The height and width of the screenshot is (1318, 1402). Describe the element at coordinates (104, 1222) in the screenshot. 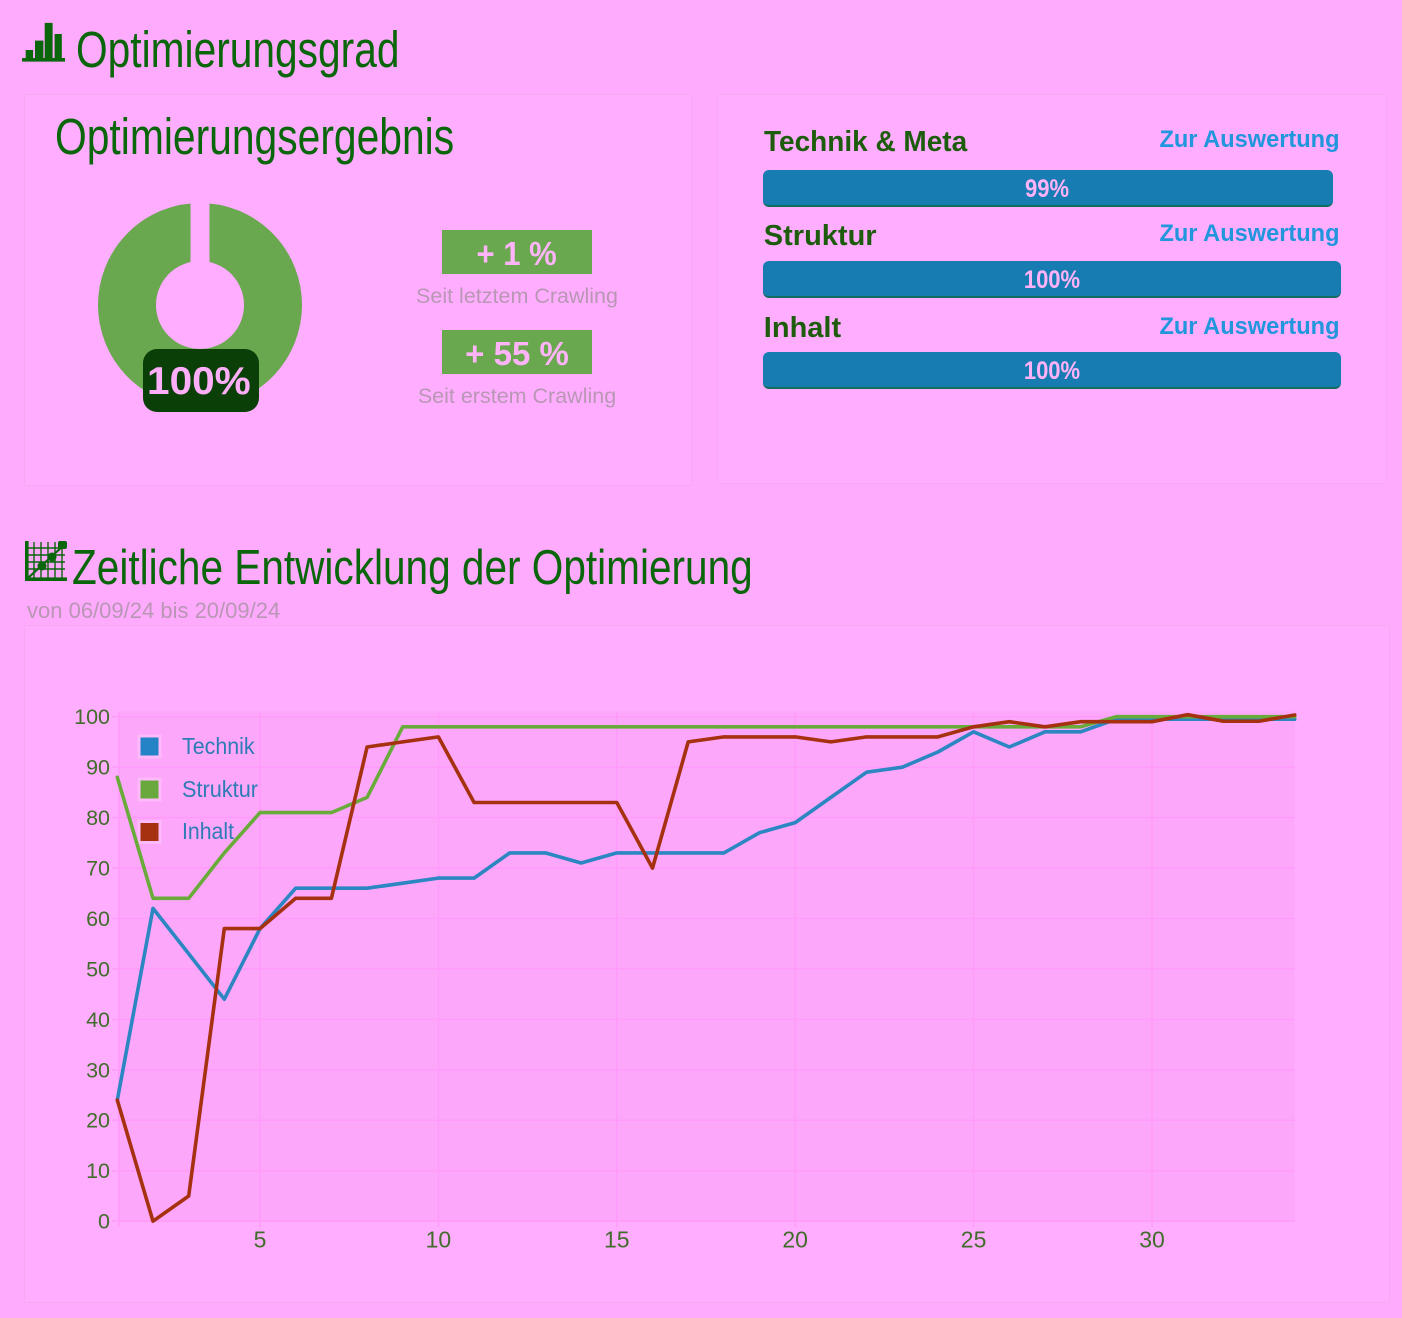

I see `svg-text: 0` at that location.